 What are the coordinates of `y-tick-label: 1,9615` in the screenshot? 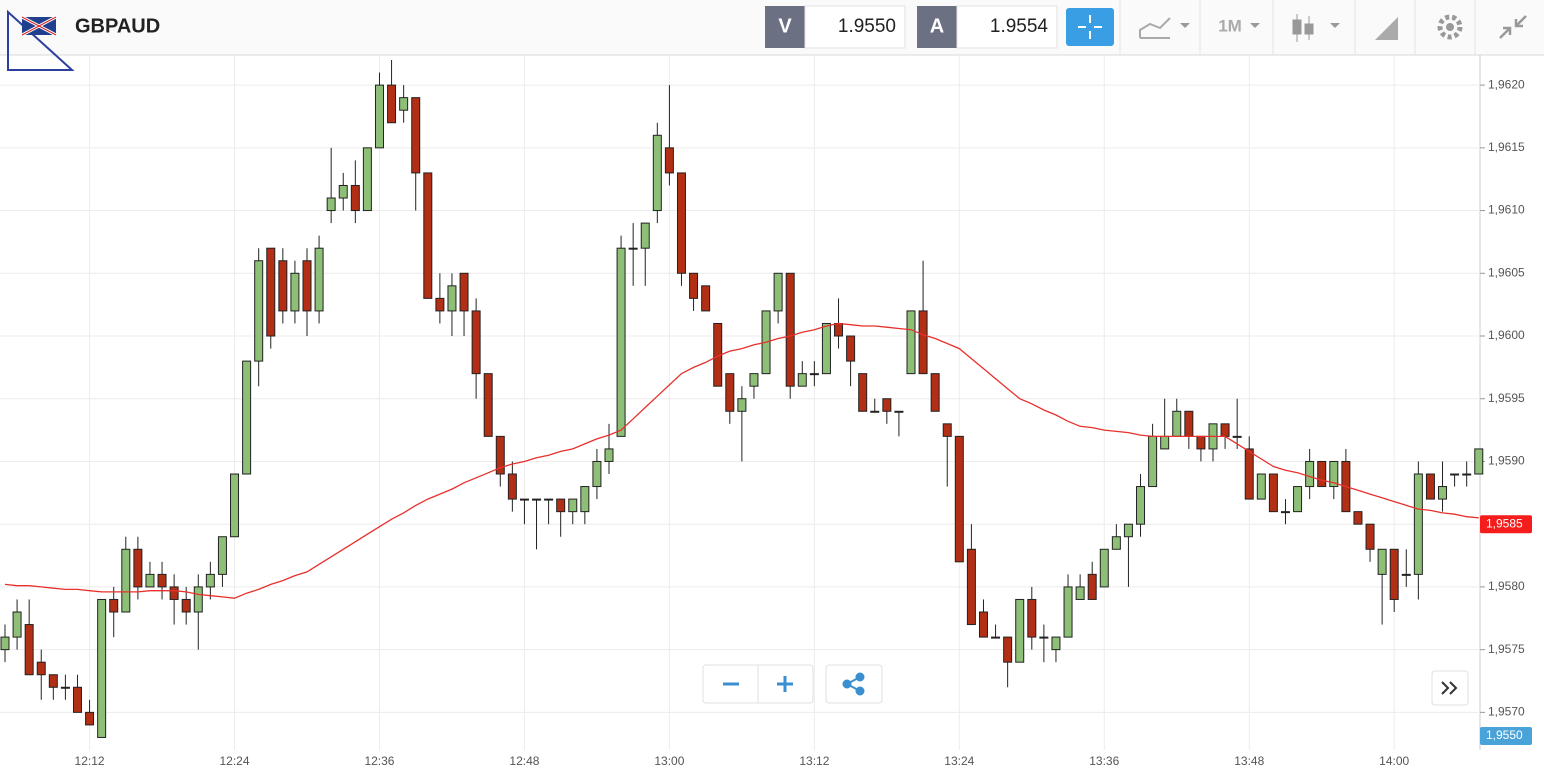 It's located at (1506, 147).